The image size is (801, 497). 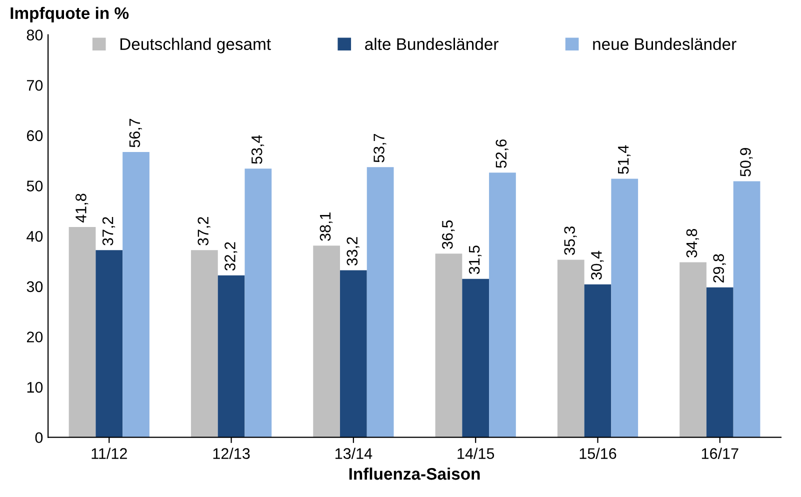 What do you see at coordinates (34, 35) in the screenshot?
I see `y-tick-label: 80` at bounding box center [34, 35].